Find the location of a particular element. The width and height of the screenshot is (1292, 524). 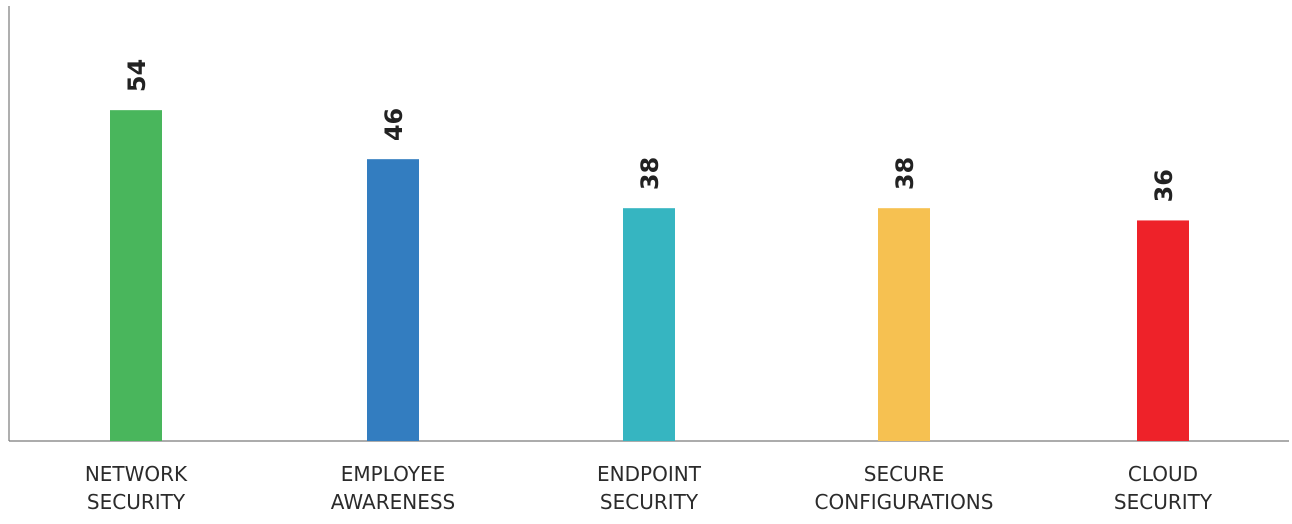

category-label: CONFIGURATIONS is located at coordinates (904, 502).